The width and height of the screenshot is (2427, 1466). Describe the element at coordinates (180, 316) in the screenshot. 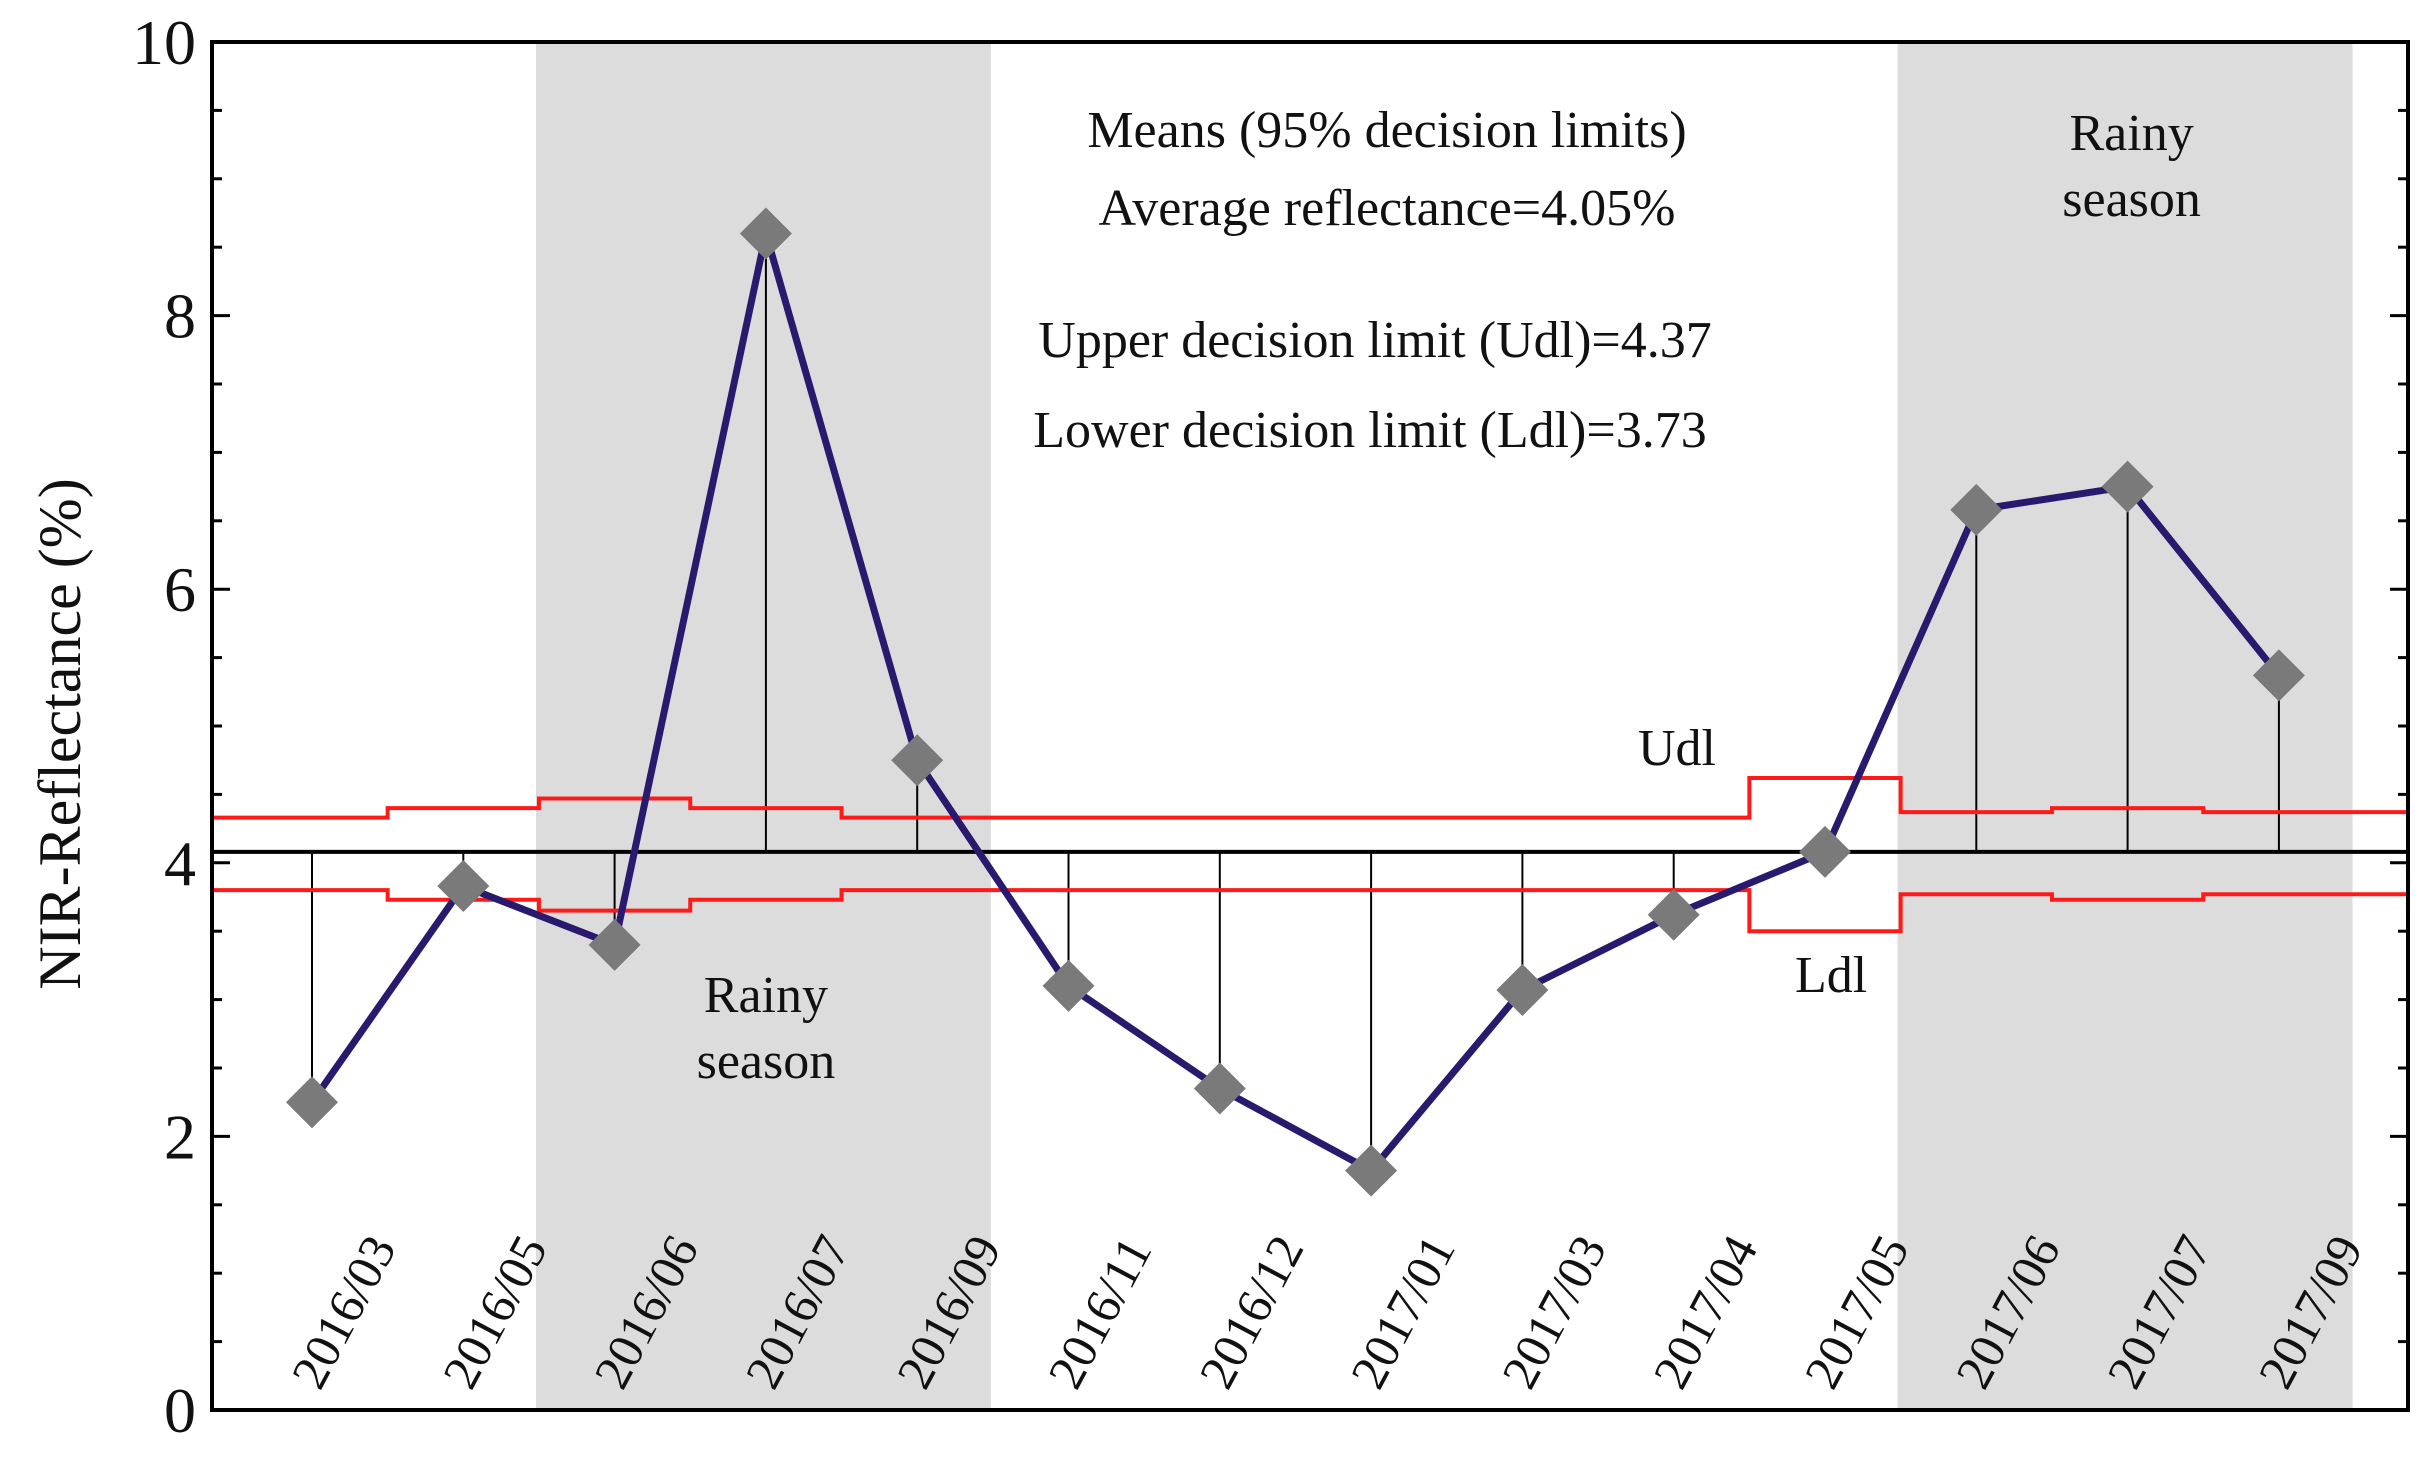

I see `y-tick-label: 8` at that location.